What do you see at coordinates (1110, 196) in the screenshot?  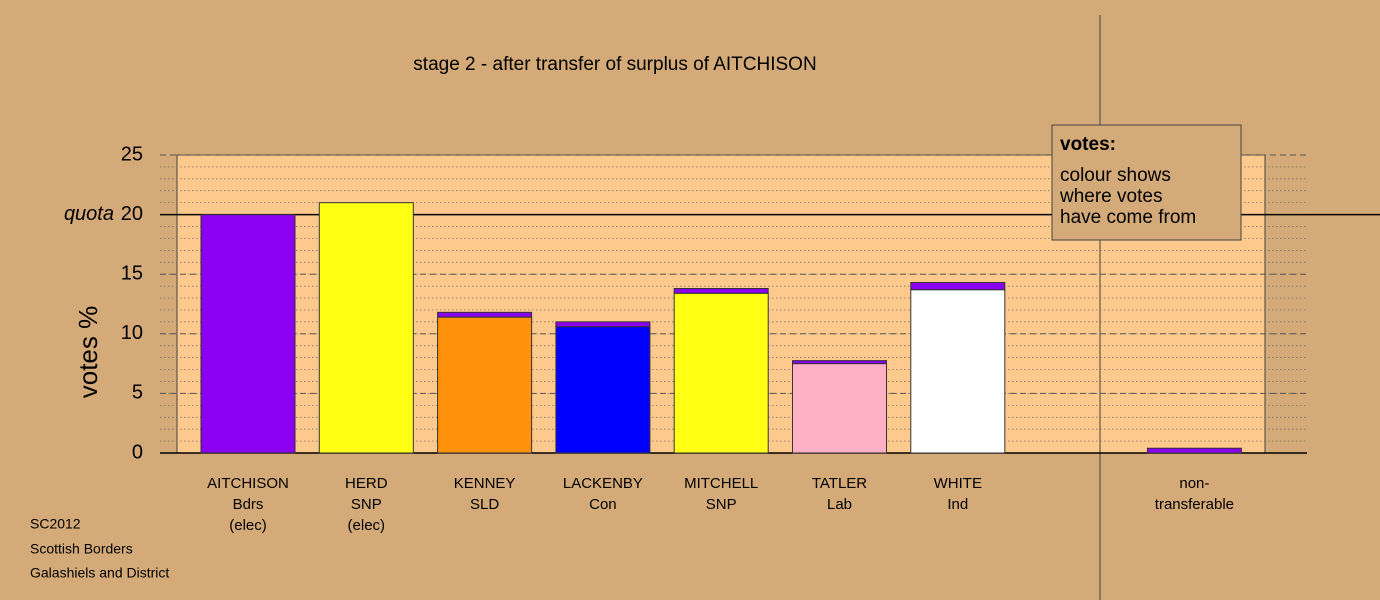 I see `legend-text: where votes` at bounding box center [1110, 196].